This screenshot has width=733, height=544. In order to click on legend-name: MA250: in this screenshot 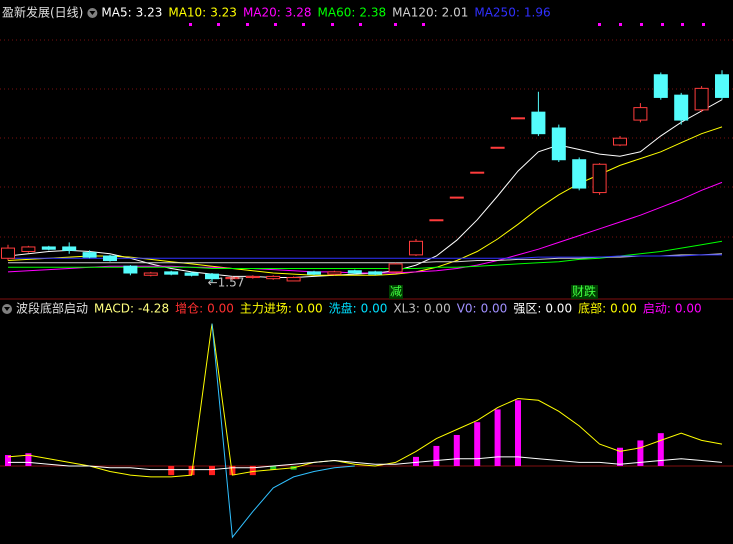, I will do `click(497, 13)`.